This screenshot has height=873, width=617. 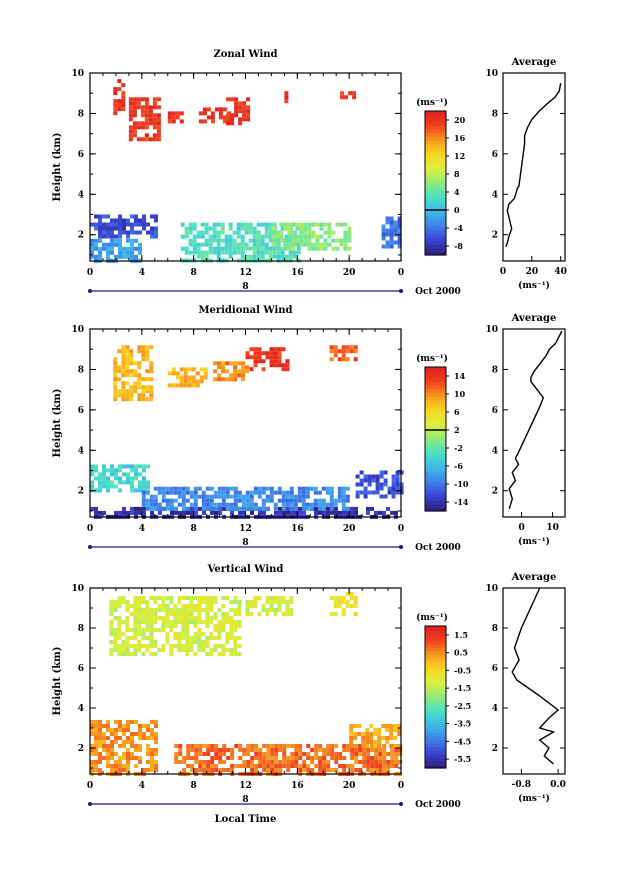 What do you see at coordinates (245, 529) in the screenshot?
I see `x-tick-label: 12` at bounding box center [245, 529].